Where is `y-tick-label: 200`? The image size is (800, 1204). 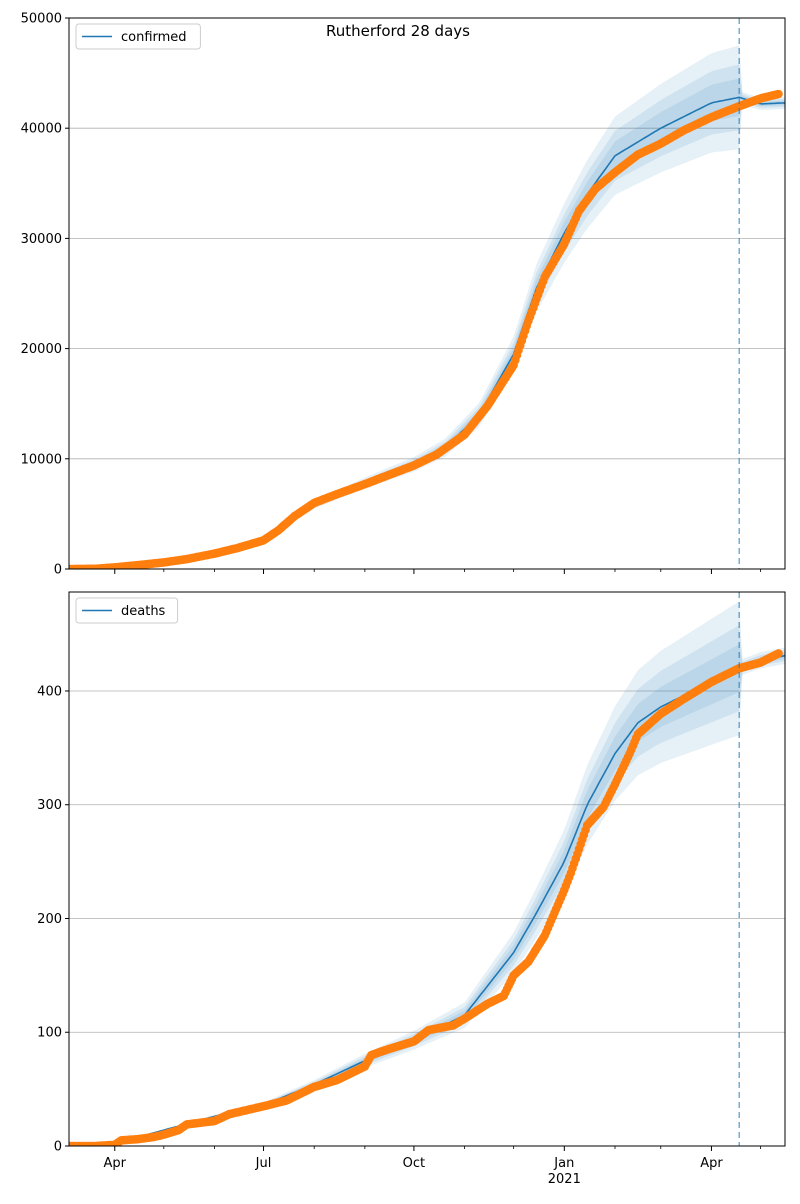
y-tick-label: 200 is located at coordinates (49, 919).